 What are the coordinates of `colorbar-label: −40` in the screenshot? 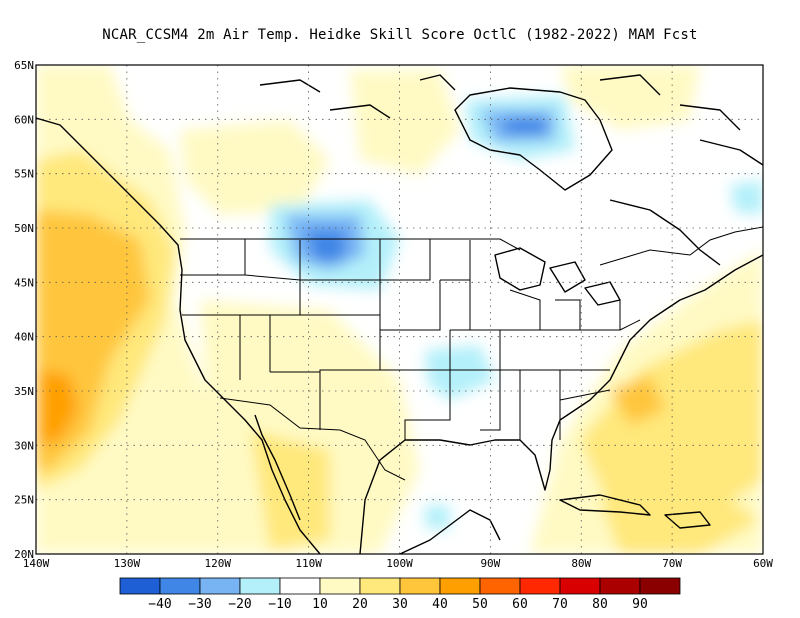 It's located at (159, 604).